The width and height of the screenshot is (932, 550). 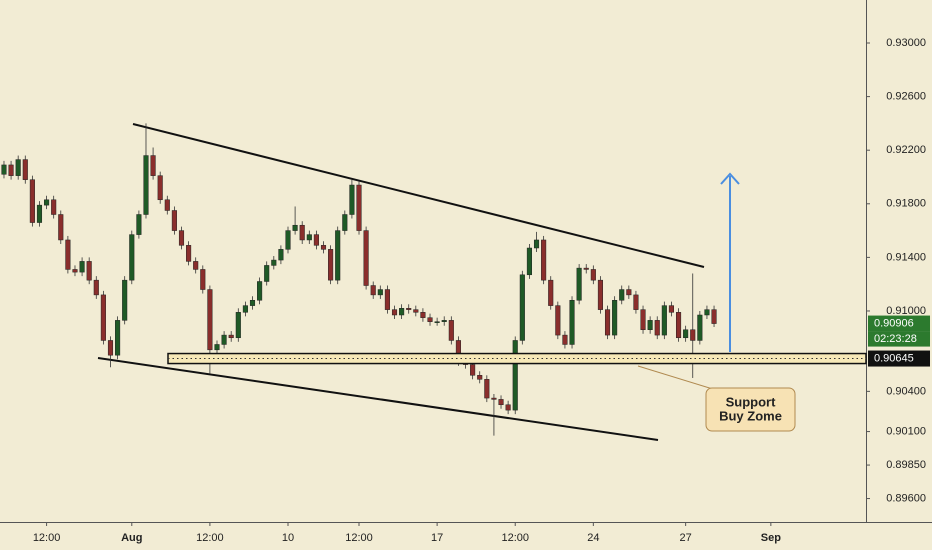 What do you see at coordinates (906, 204) in the screenshot?
I see `y-tick-label: 0.91800` at bounding box center [906, 204].